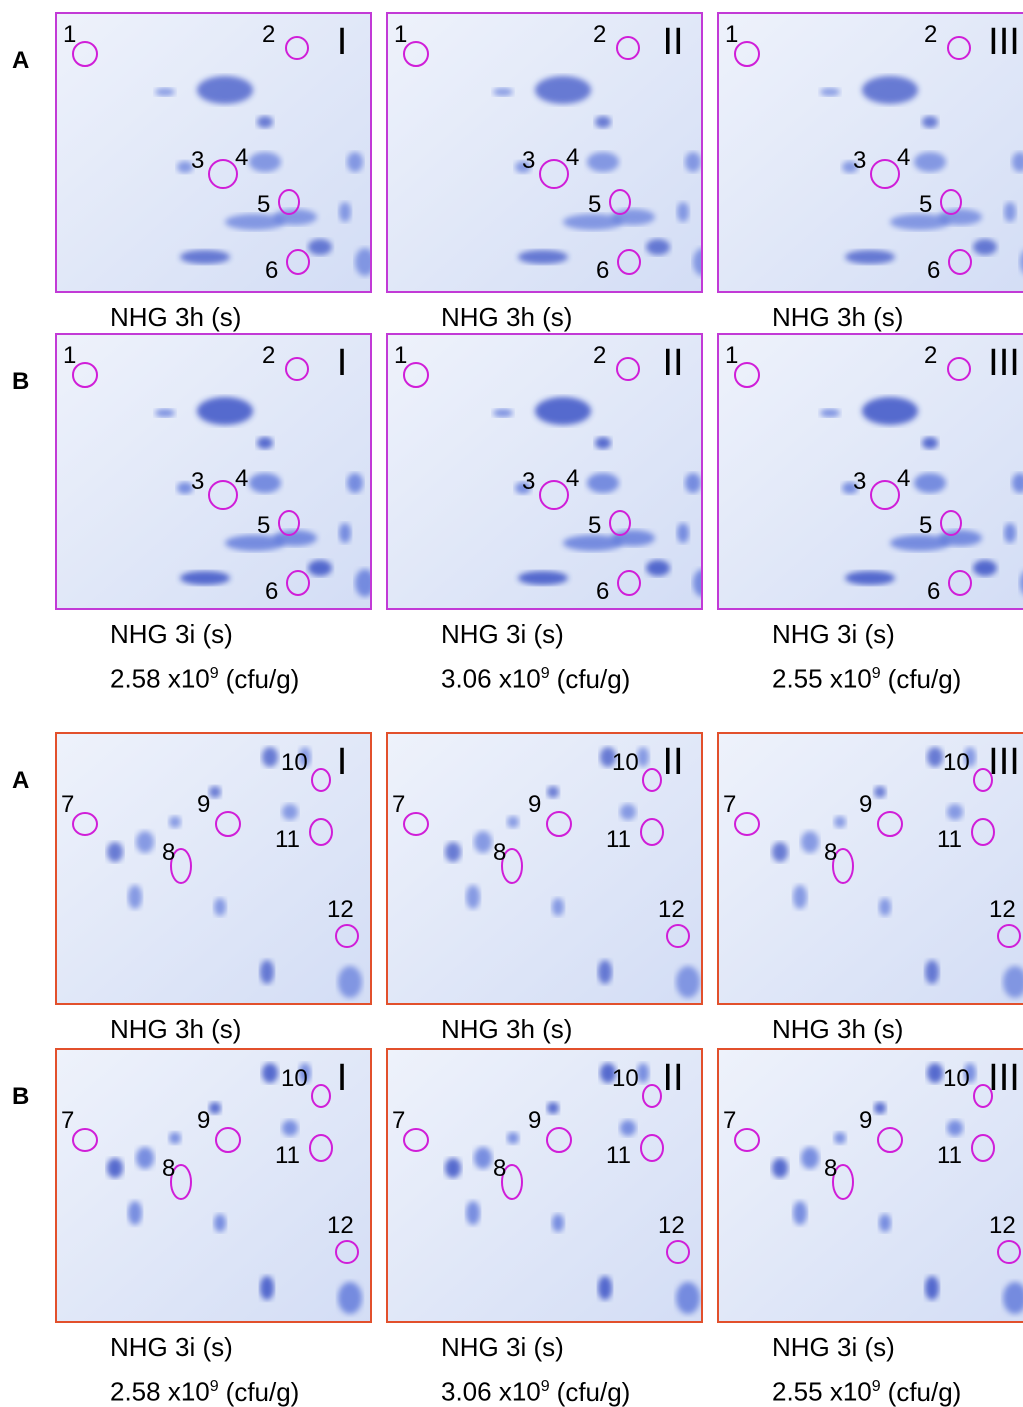 The width and height of the screenshot is (1023, 1407). What do you see at coordinates (176, 317) in the screenshot?
I see `caption-label: NHG 3h (s)` at bounding box center [176, 317].